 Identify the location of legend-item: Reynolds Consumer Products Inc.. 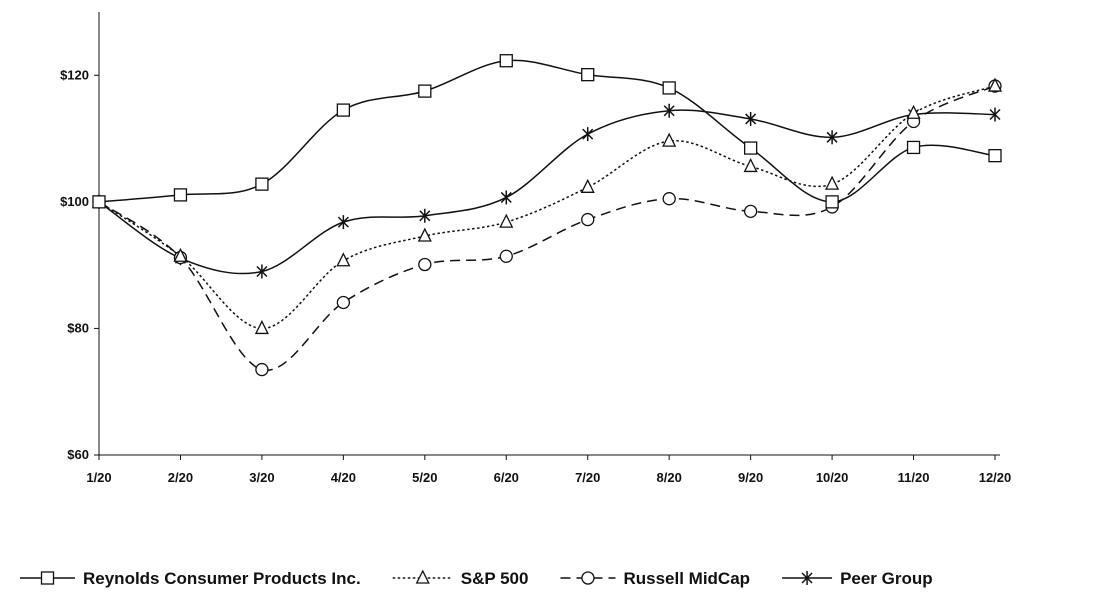
(190, 578).